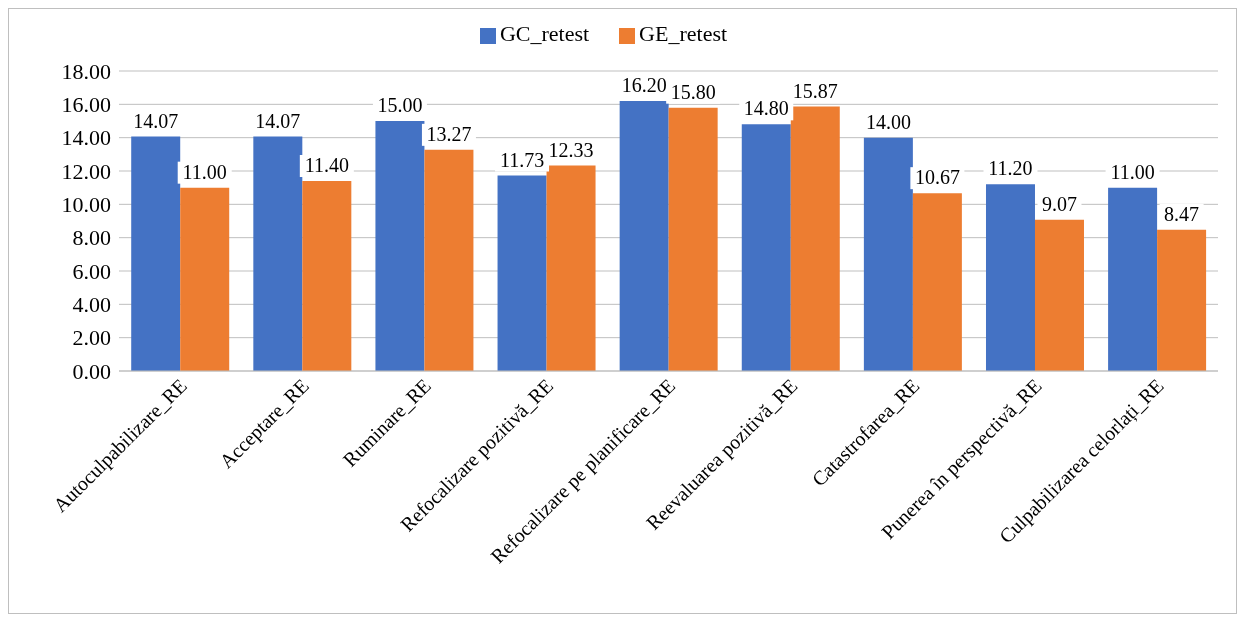  What do you see at coordinates (326, 165) in the screenshot?
I see `data-label: 11.40` at bounding box center [326, 165].